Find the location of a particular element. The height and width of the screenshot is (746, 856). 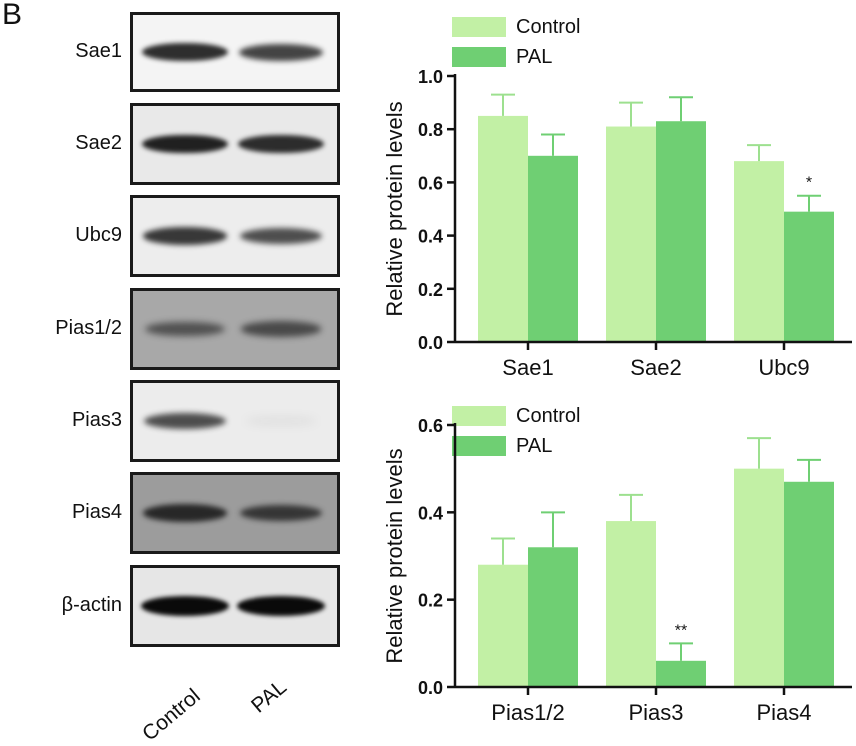

blot-label: Ubc9 is located at coordinates (98, 235).